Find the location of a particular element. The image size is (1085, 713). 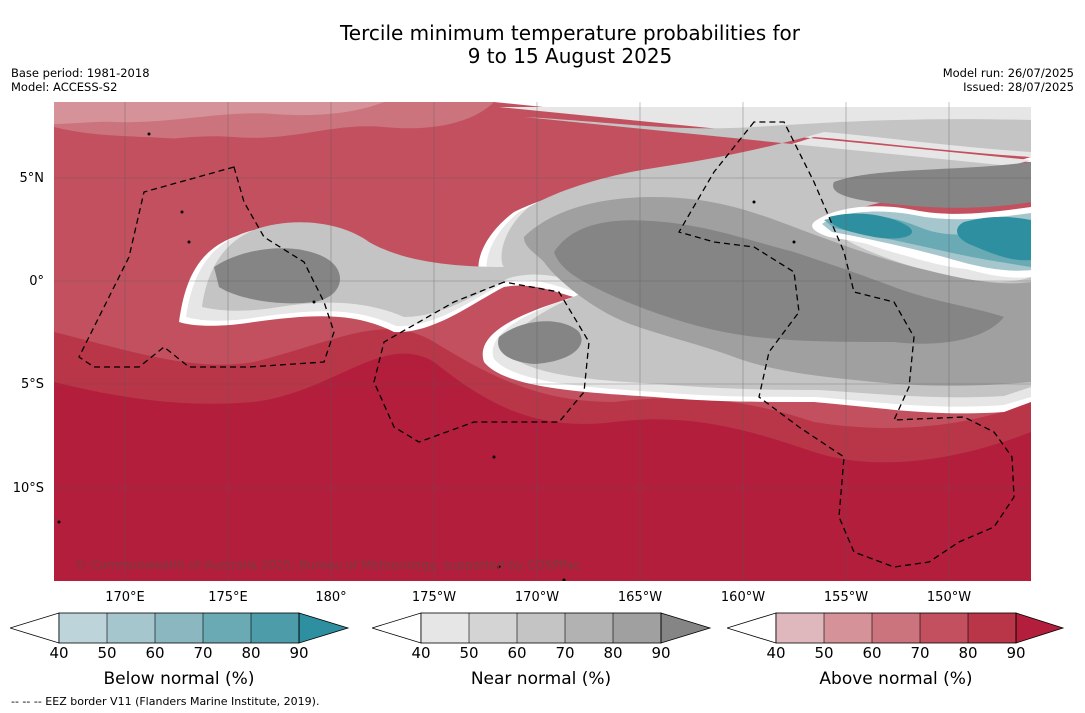

colorbar-near-ticks: 40 50 60 70 80 90 is located at coordinates (542, 654).